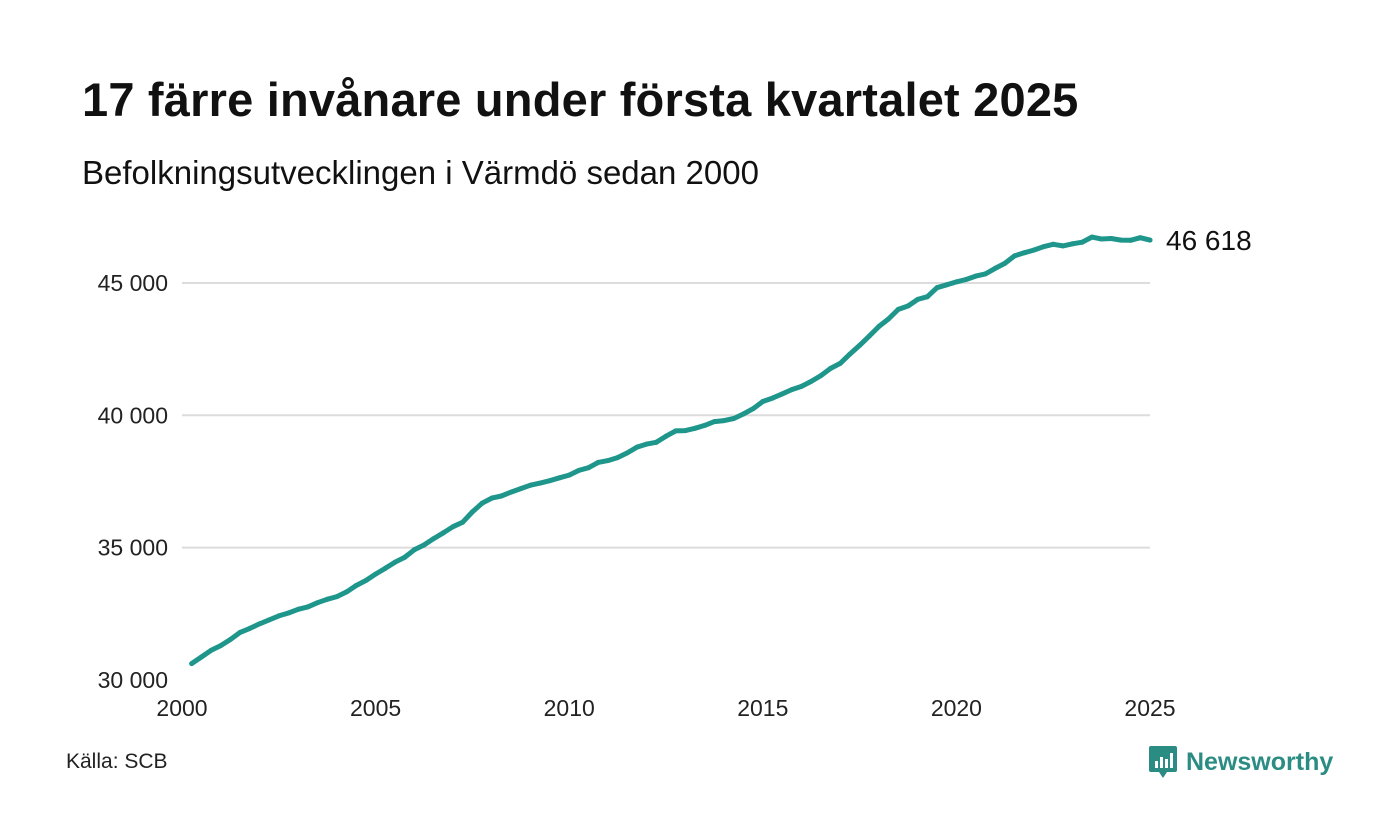 Image resolution: width=1400 pixels, height=840 pixels. Describe the element at coordinates (956, 708) in the screenshot. I see `x-tick-label: 2020` at that location.